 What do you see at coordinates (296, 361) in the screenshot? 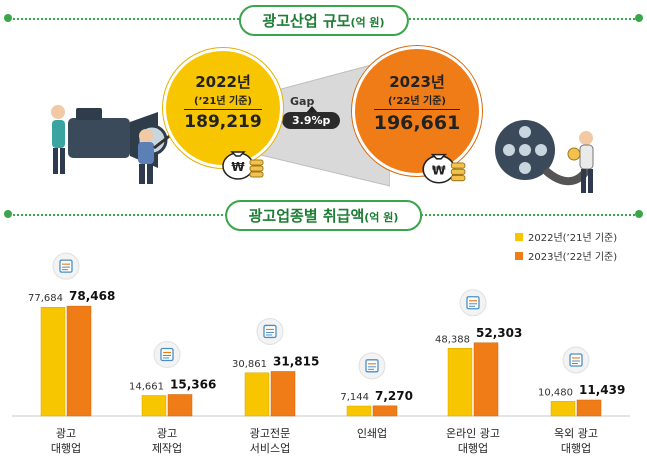
I see `data-label-2023: 31,815` at bounding box center [296, 361].